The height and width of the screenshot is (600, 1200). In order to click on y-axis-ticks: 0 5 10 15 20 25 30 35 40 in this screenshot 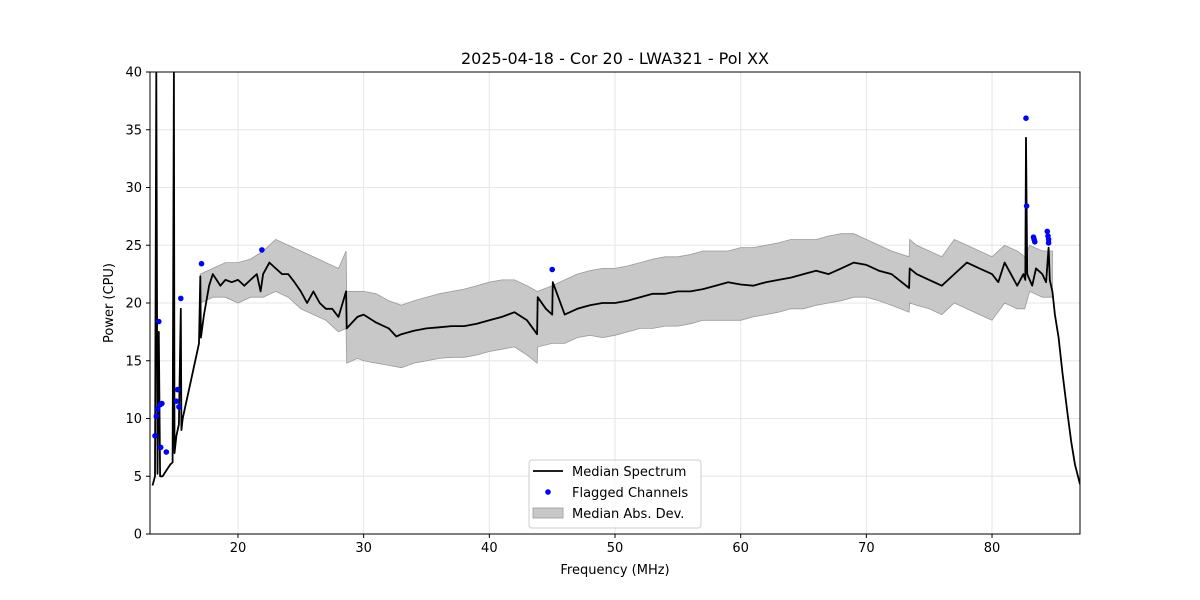, I will do `click(137, 304)`.